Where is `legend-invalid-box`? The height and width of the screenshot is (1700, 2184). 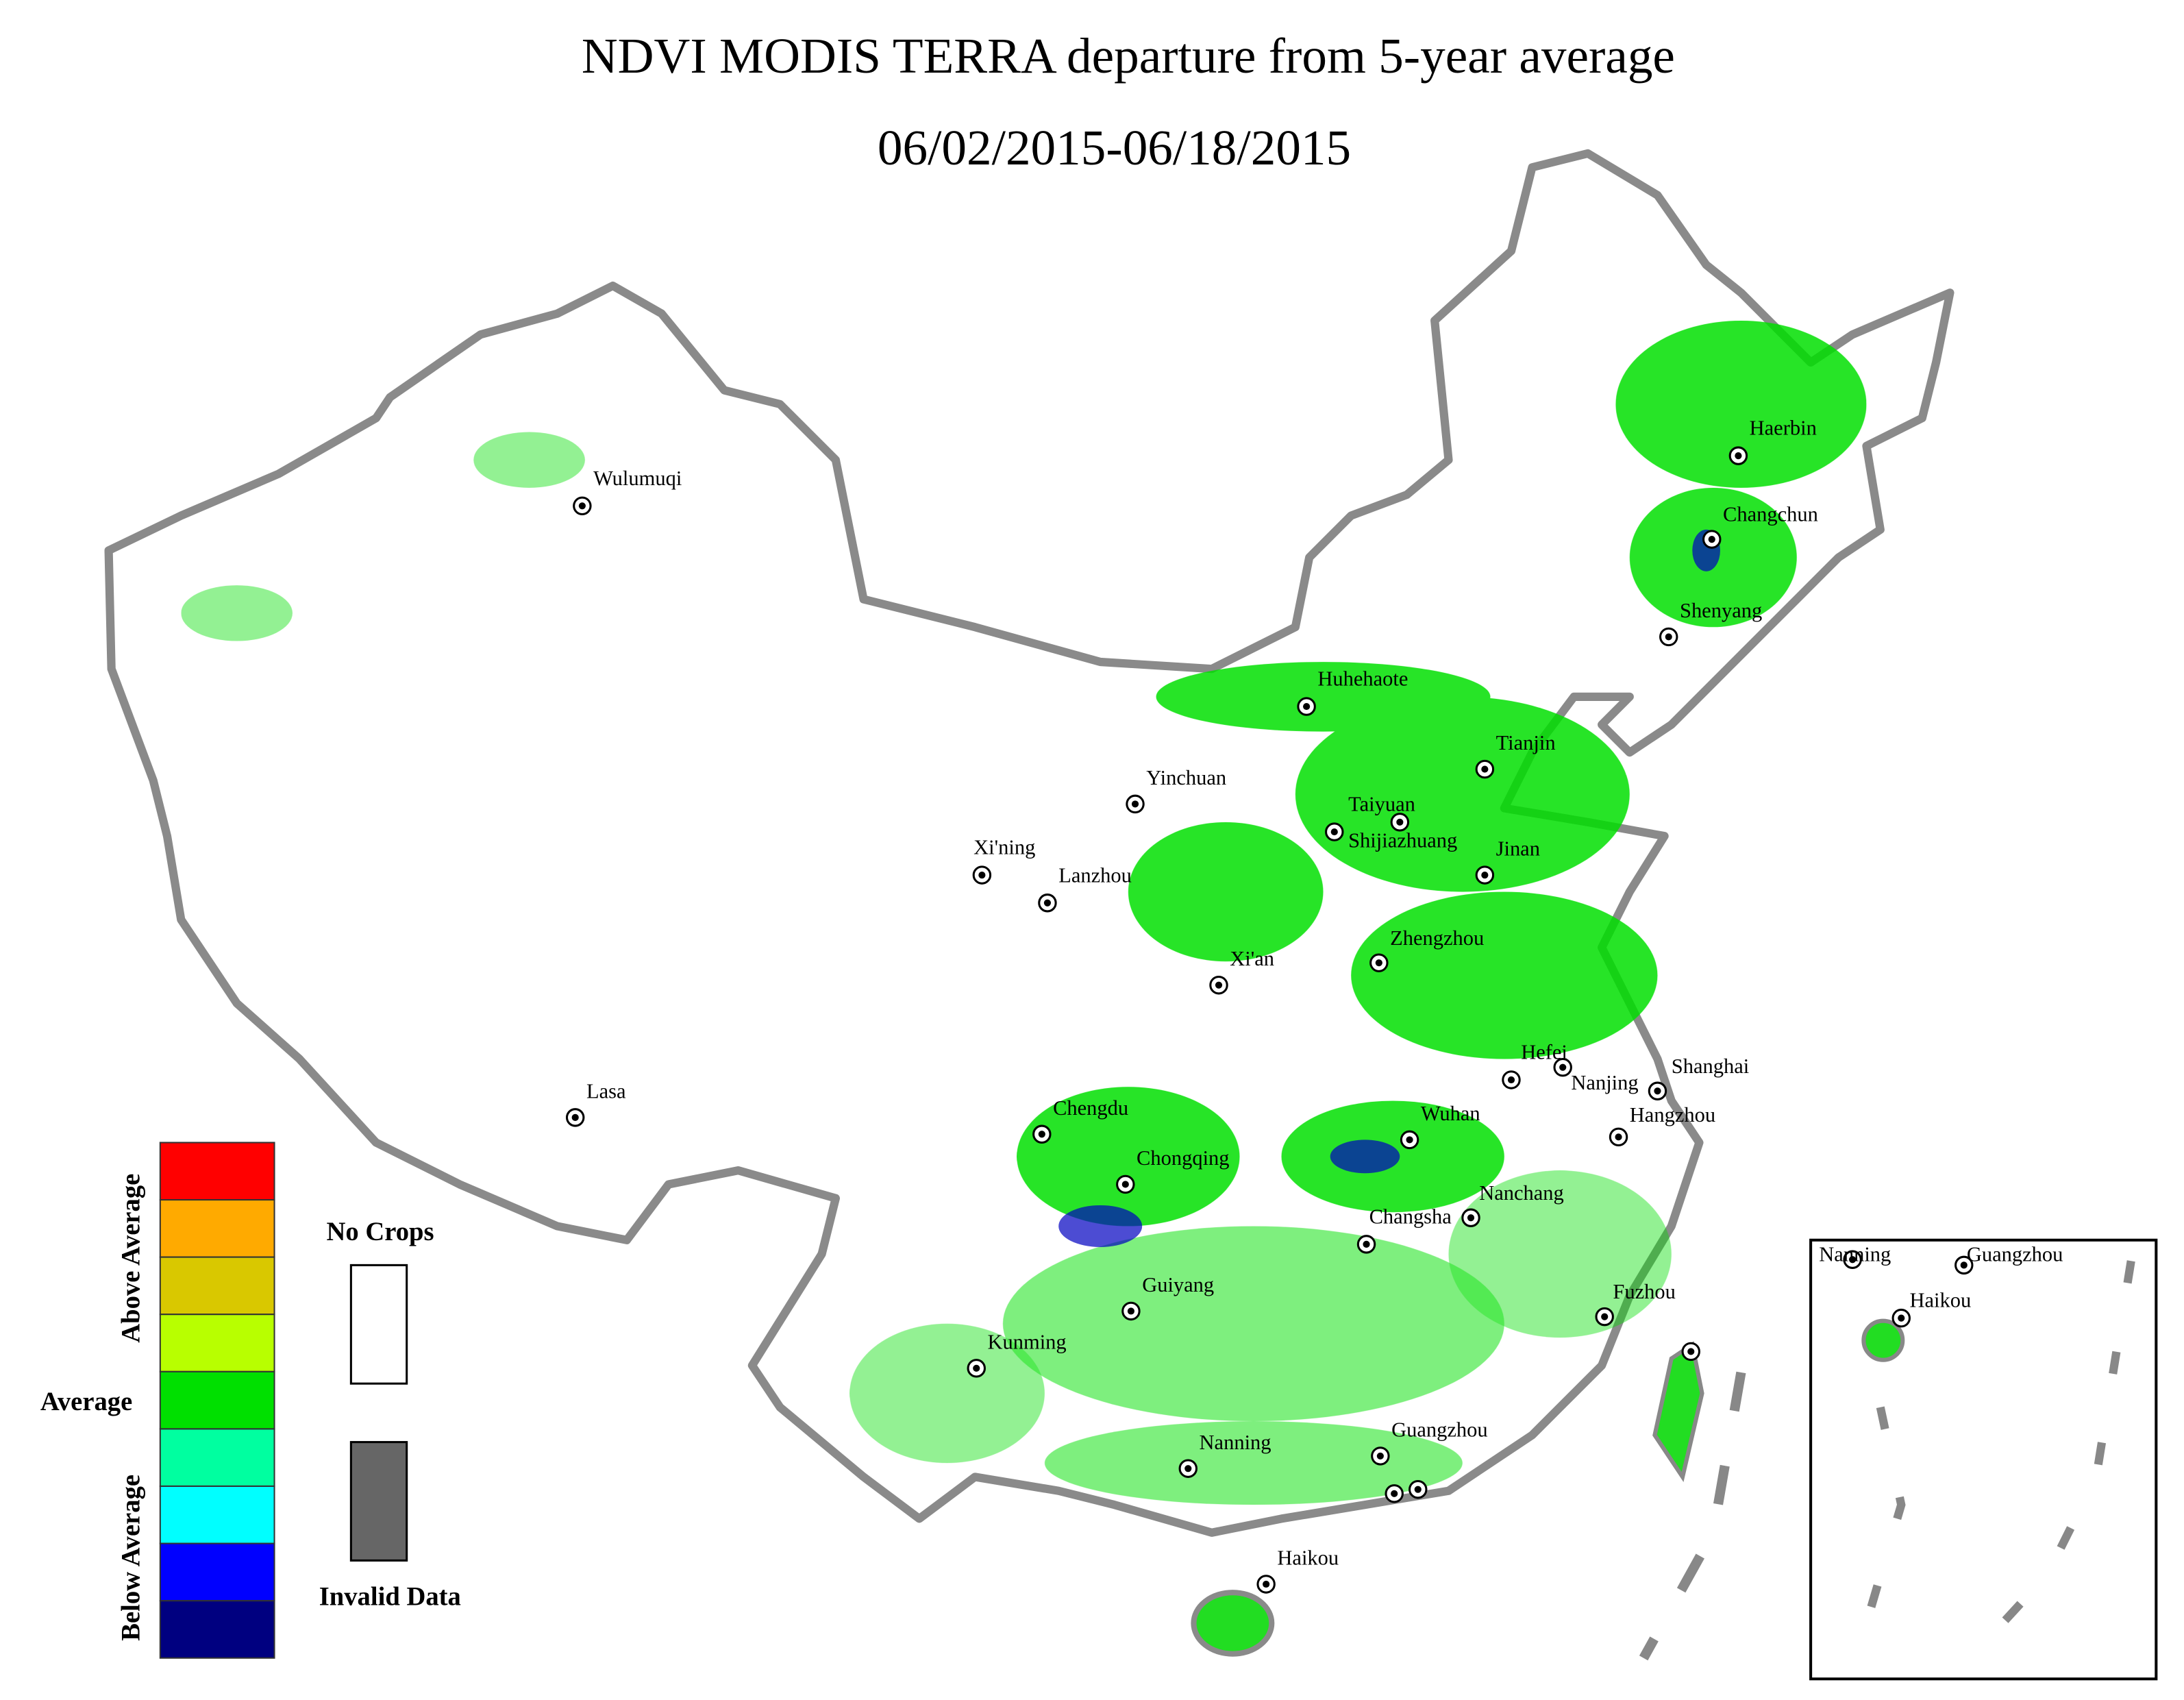
legend-invalid-box is located at coordinates (378, 1501).